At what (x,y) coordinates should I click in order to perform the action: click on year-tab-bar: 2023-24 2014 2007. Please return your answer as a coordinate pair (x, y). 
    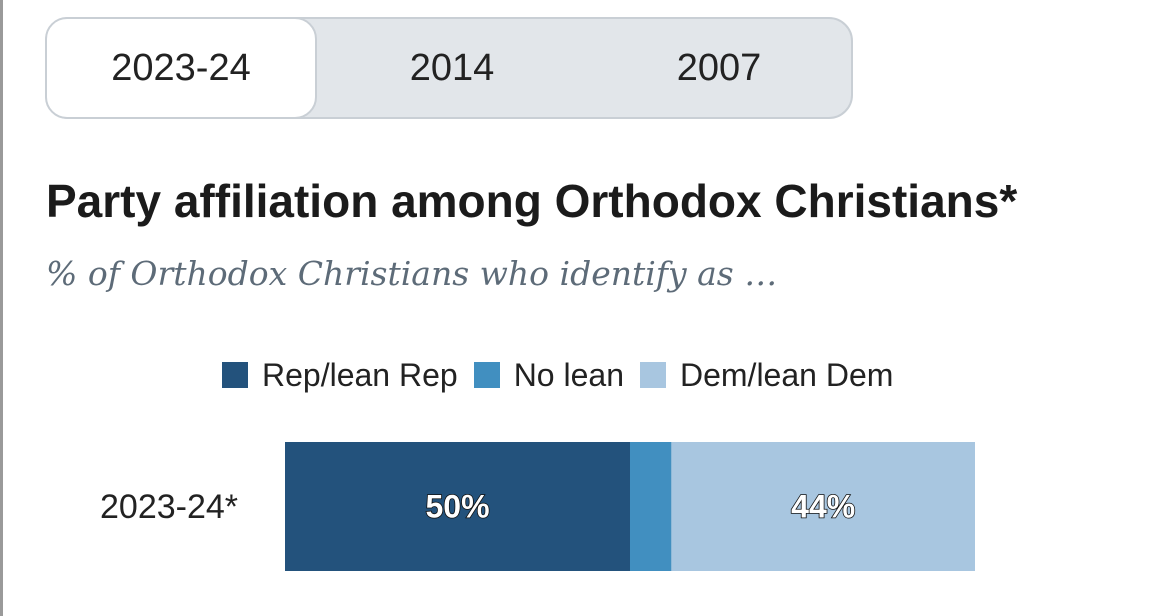
    Looking at the image, I should click on (449, 68).